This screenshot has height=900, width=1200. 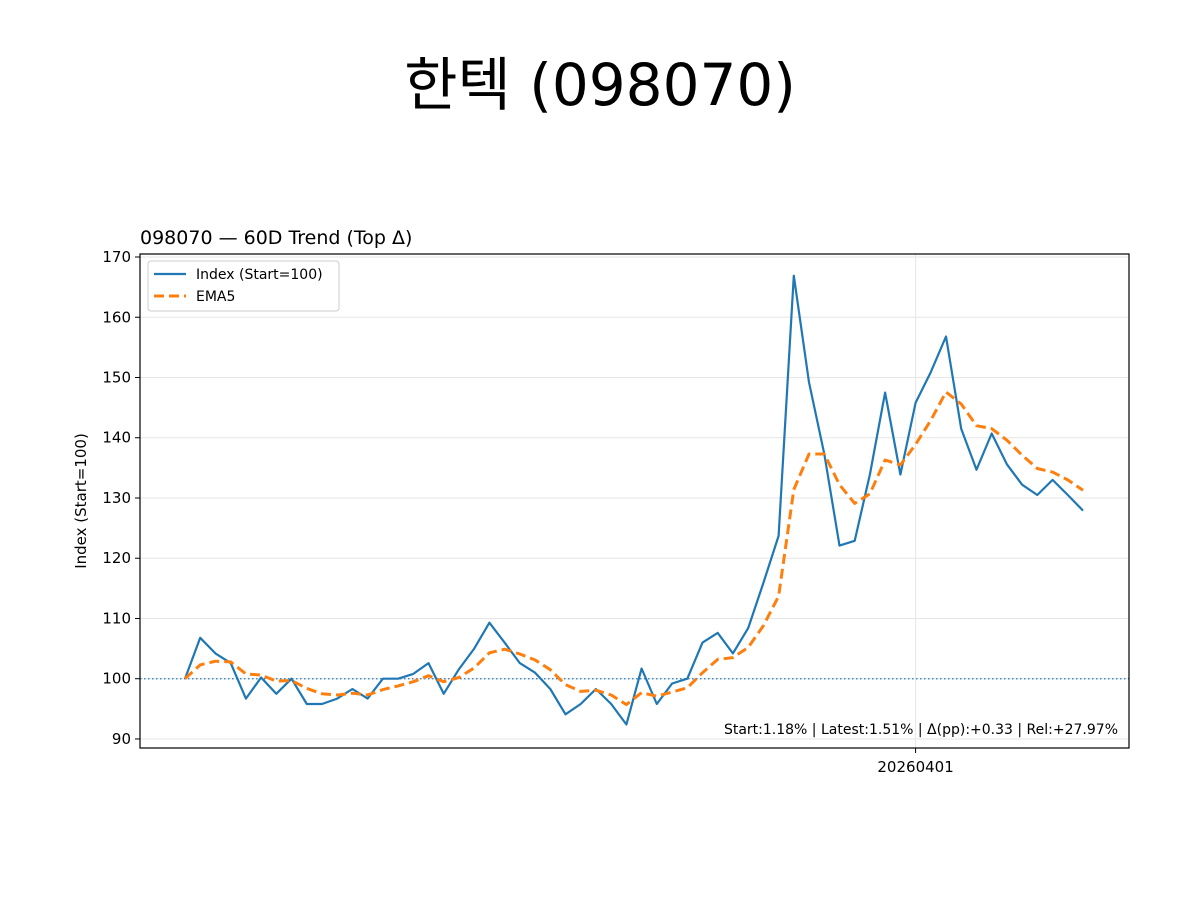 What do you see at coordinates (116, 257) in the screenshot?
I see `y-tick-label: 170` at bounding box center [116, 257].